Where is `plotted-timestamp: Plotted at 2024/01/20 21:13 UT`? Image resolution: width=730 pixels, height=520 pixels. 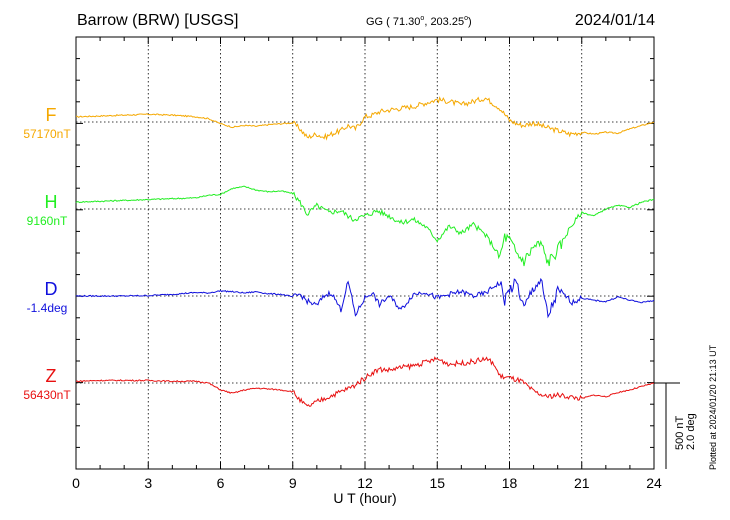 plotted-timestamp: Plotted at 2024/01/20 21:13 UT is located at coordinates (713, 407).